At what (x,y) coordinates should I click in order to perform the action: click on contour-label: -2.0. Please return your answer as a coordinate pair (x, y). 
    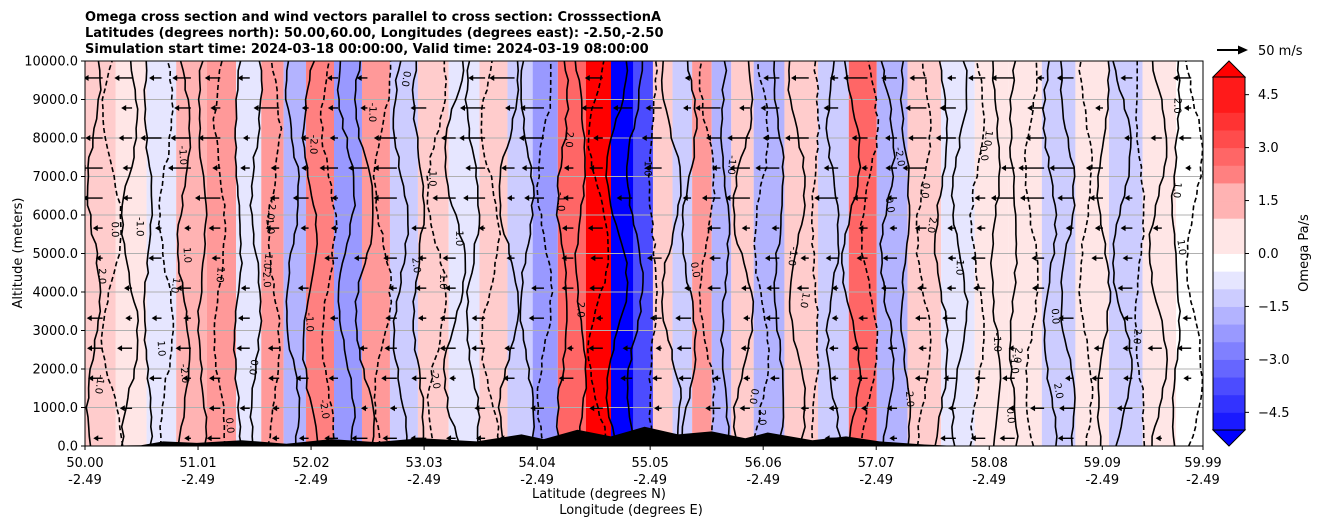
    Looking at the image, I should click on (324, 409).